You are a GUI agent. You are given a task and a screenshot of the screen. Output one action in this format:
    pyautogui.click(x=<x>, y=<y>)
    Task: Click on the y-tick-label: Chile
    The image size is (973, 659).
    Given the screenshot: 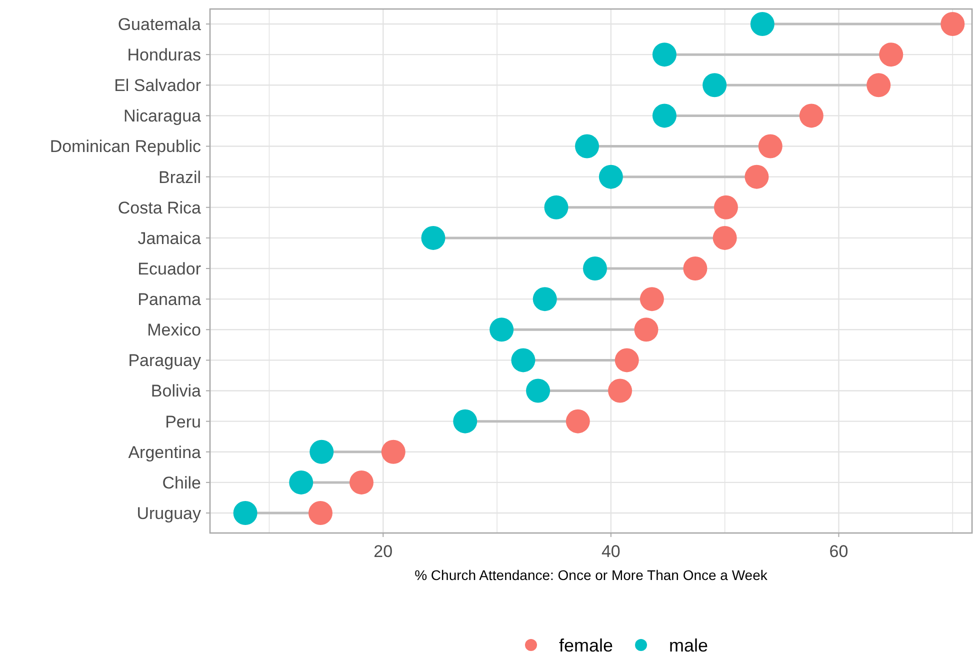 What is the action you would take?
    pyautogui.click(x=181, y=482)
    